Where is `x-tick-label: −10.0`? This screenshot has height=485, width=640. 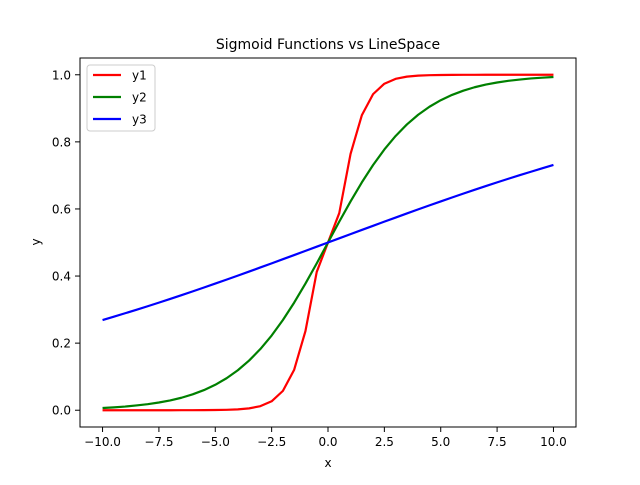
x-tick-label: −10.0 is located at coordinates (102, 442).